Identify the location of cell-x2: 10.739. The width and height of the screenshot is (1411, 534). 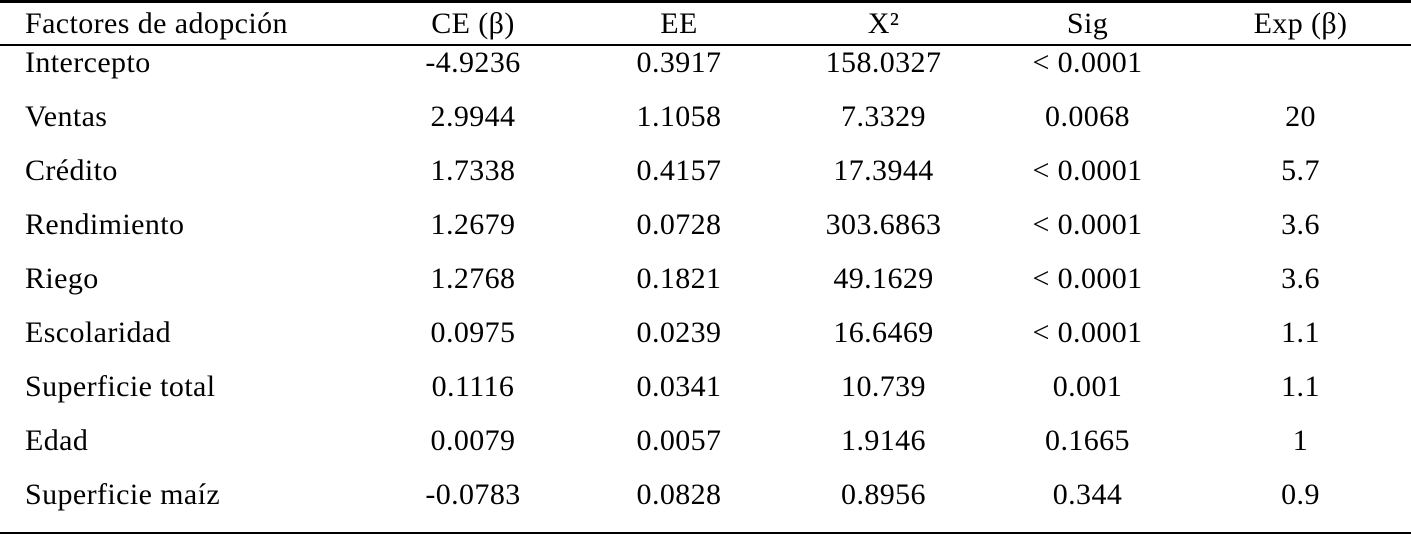
(883, 386).